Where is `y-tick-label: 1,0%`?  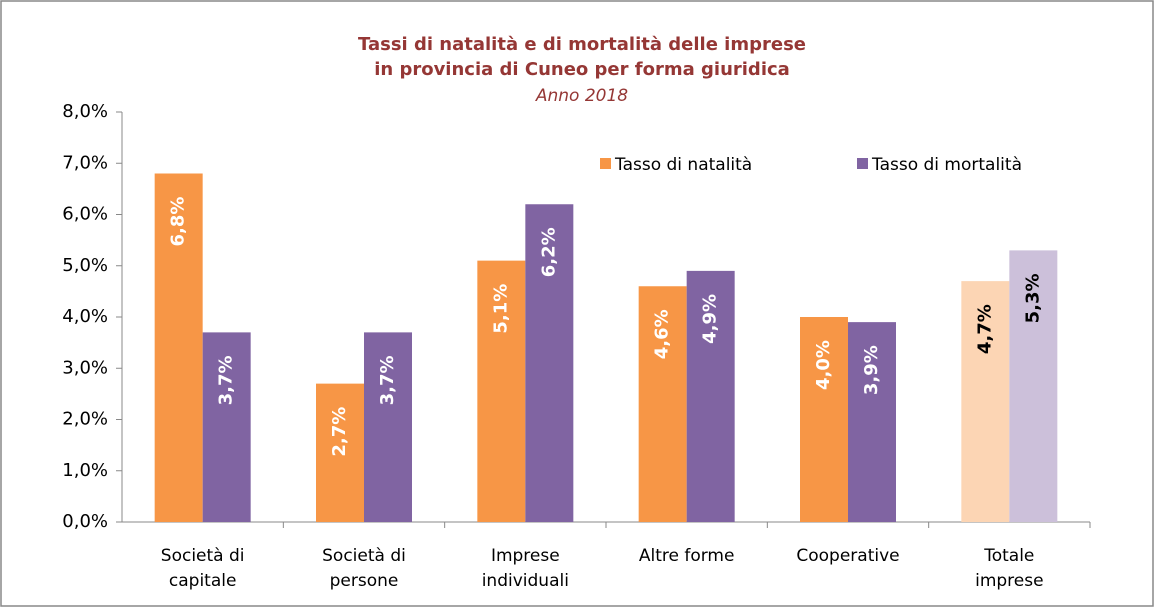 y-tick-label: 1,0% is located at coordinates (85, 470).